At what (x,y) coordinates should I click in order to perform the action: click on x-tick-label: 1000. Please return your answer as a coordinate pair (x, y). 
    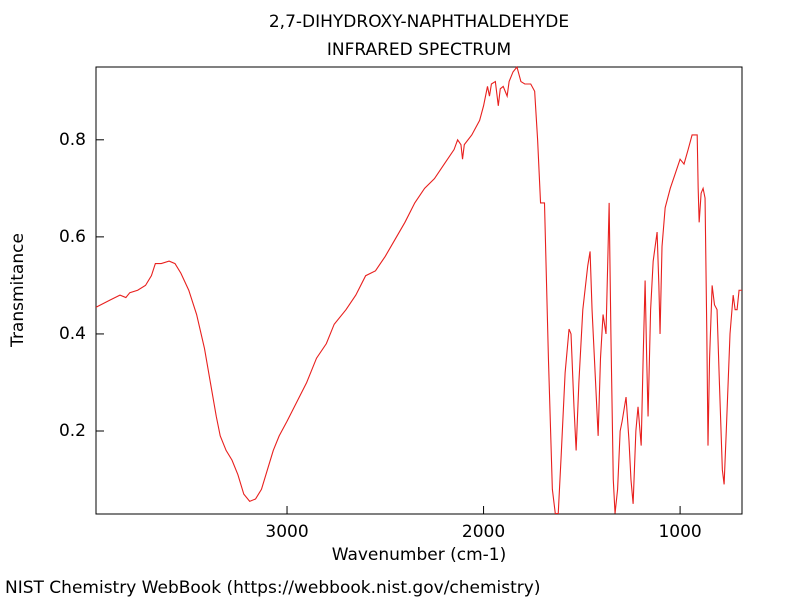
    Looking at the image, I should click on (679, 532).